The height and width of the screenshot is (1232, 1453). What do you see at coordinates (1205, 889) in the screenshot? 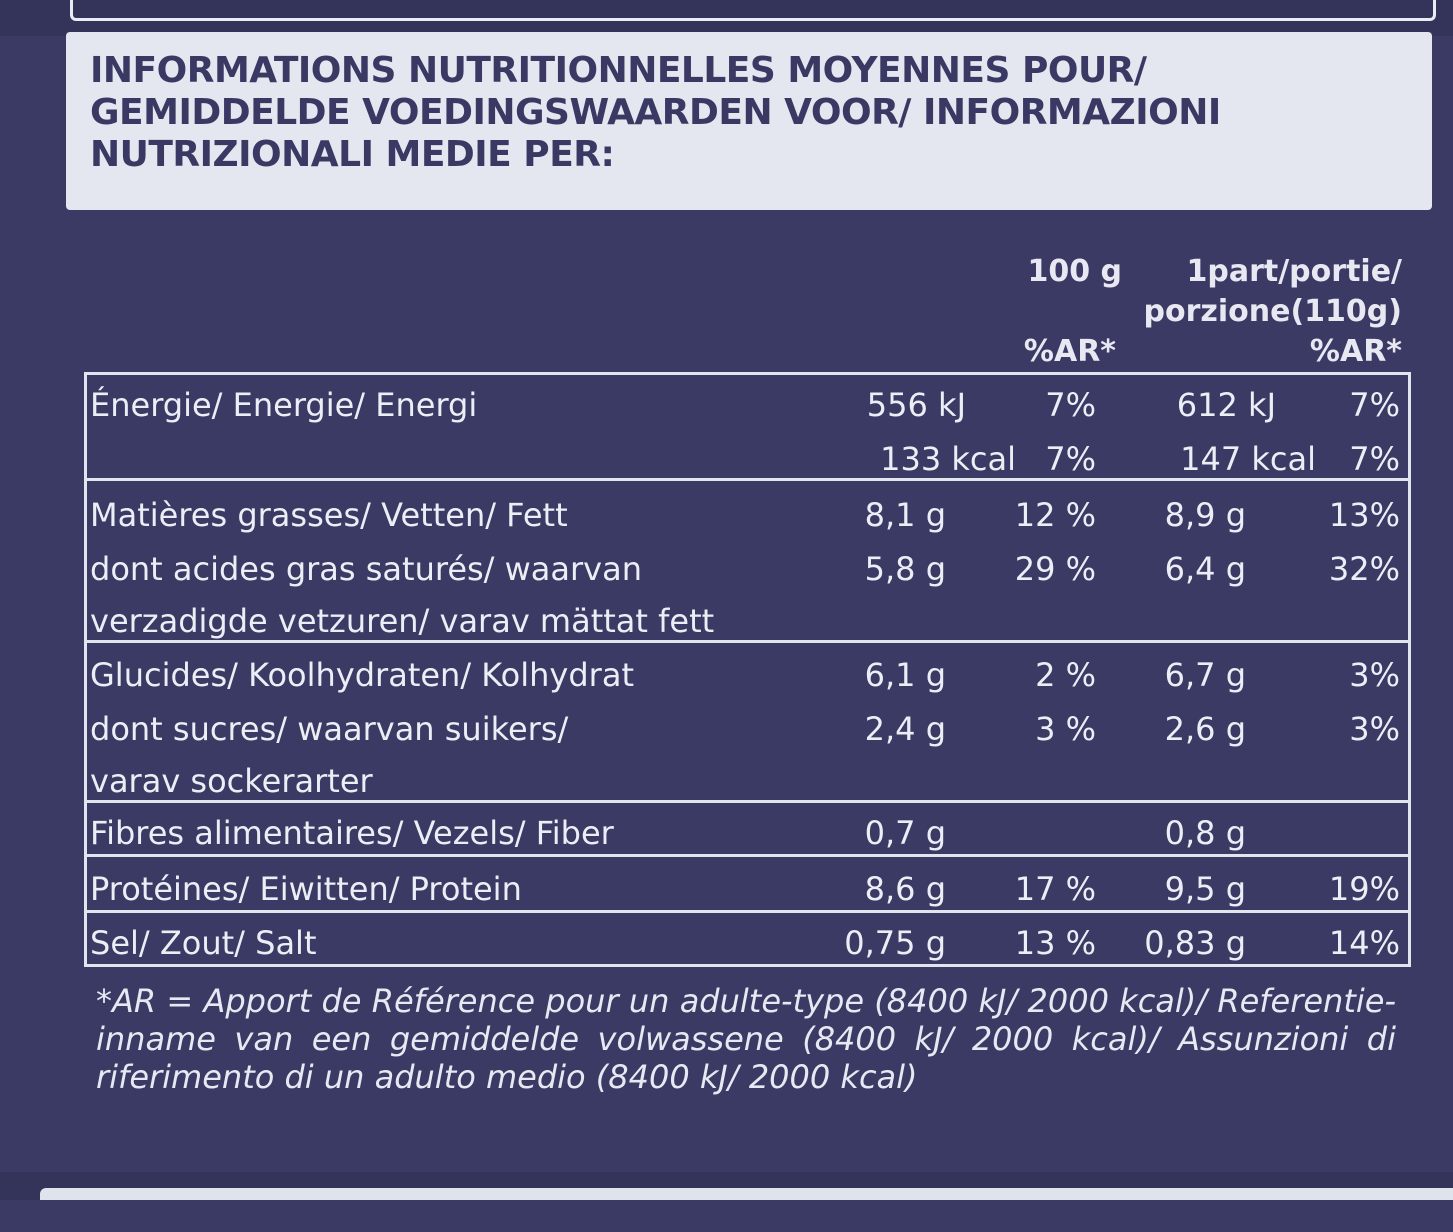
I see `row-value-portion: 9,5 g` at bounding box center [1205, 889].